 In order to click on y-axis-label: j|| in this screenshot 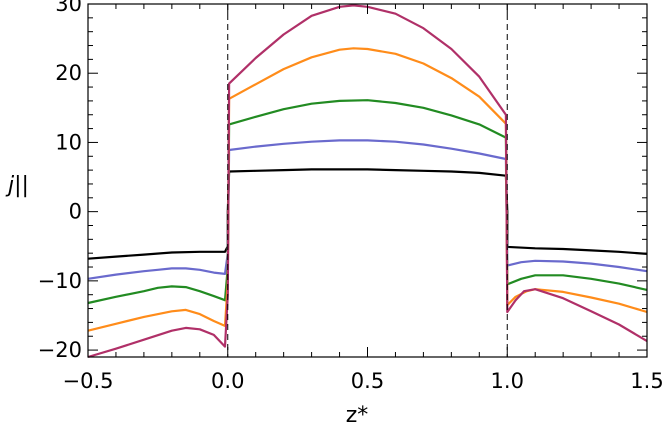, I will do `click(17, 185)`.